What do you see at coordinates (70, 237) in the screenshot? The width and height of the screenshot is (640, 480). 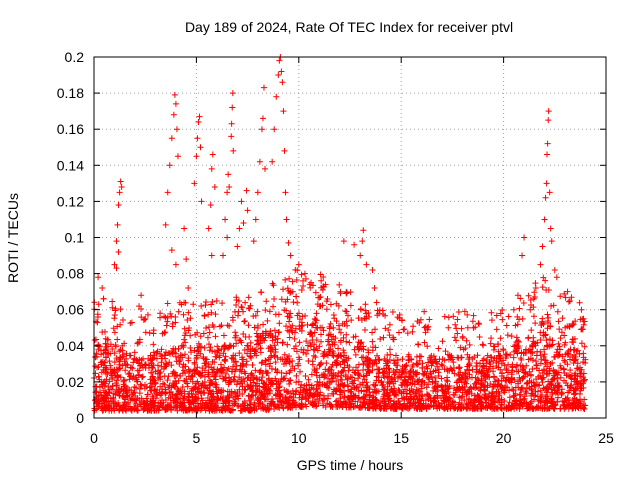 I see `y-tick-labels: 0 0.02 0.04 0.06 0.08 0.1 0.12 0.14 0.16 0.18 0.2` at bounding box center [70, 237].